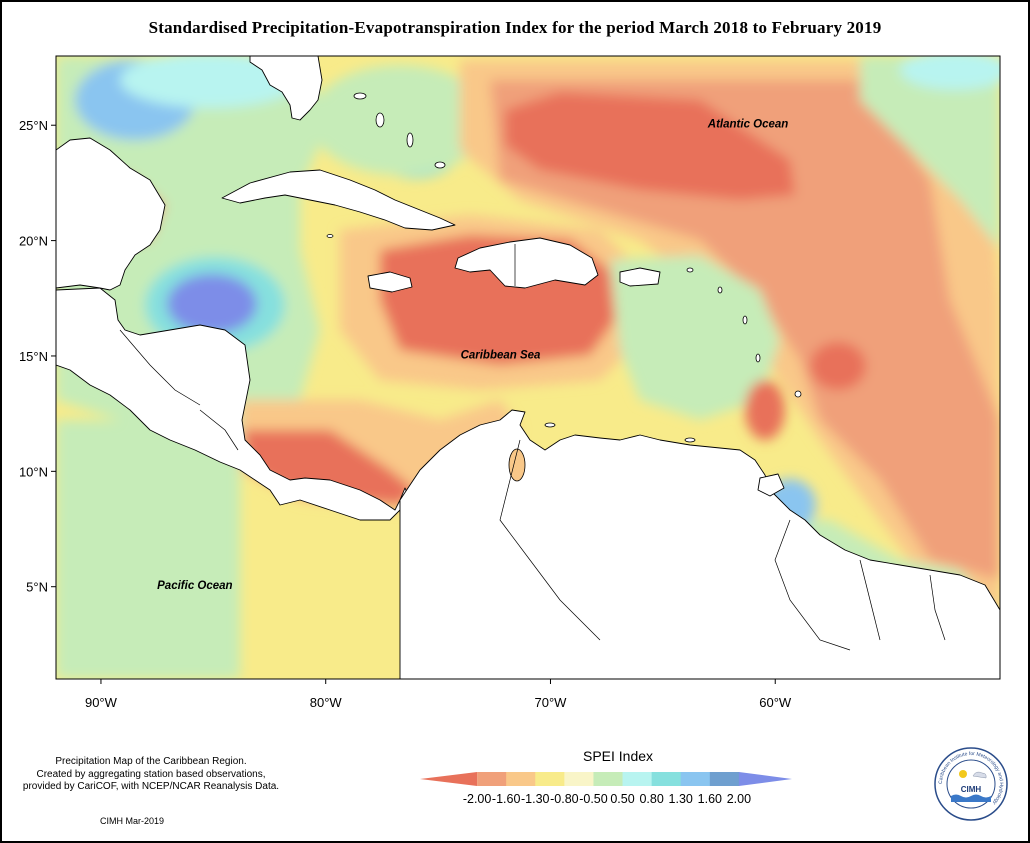 This screenshot has height=843, width=1030. What do you see at coordinates (651, 799) in the screenshot?
I see `legend-tick-label: 0.80` at bounding box center [651, 799].